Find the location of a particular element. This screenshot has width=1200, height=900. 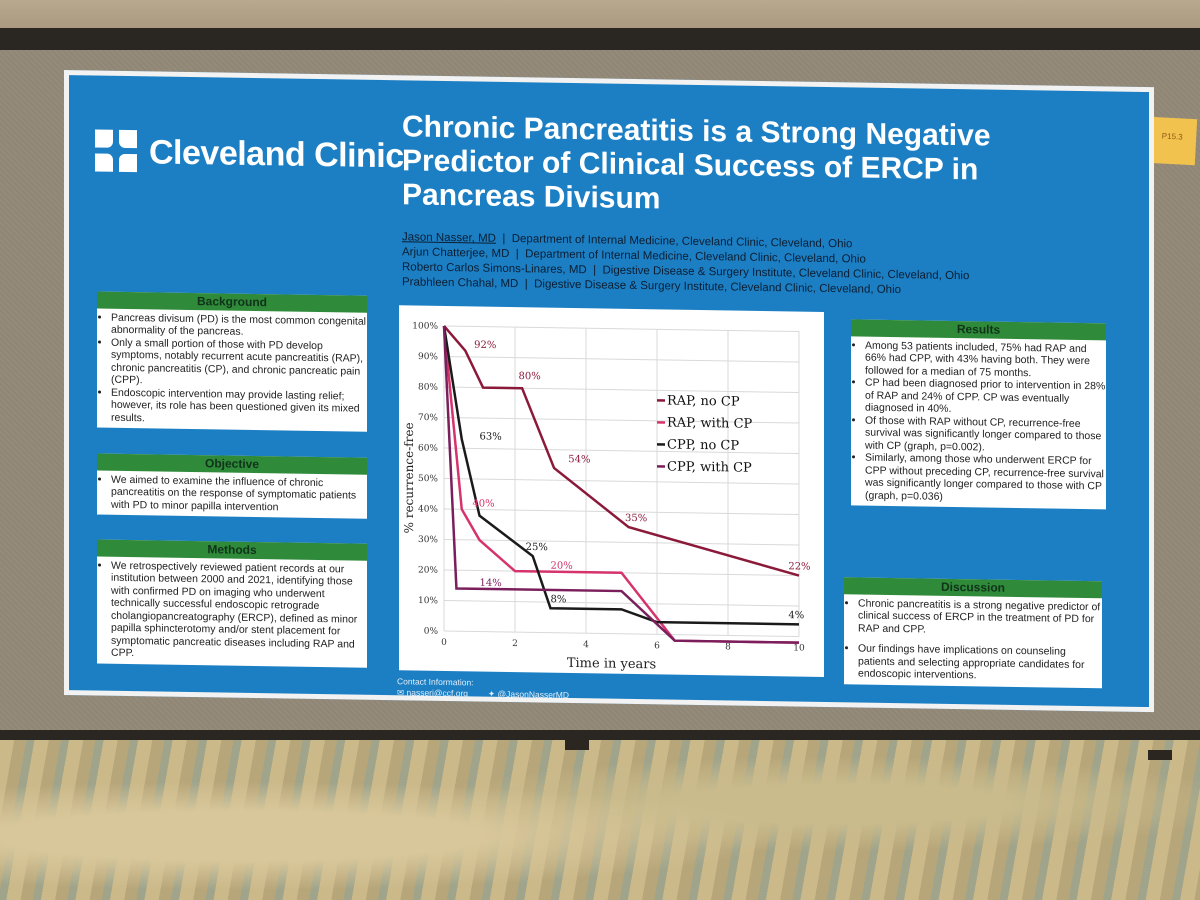

y-tick-label: 50% is located at coordinates (428, 479).